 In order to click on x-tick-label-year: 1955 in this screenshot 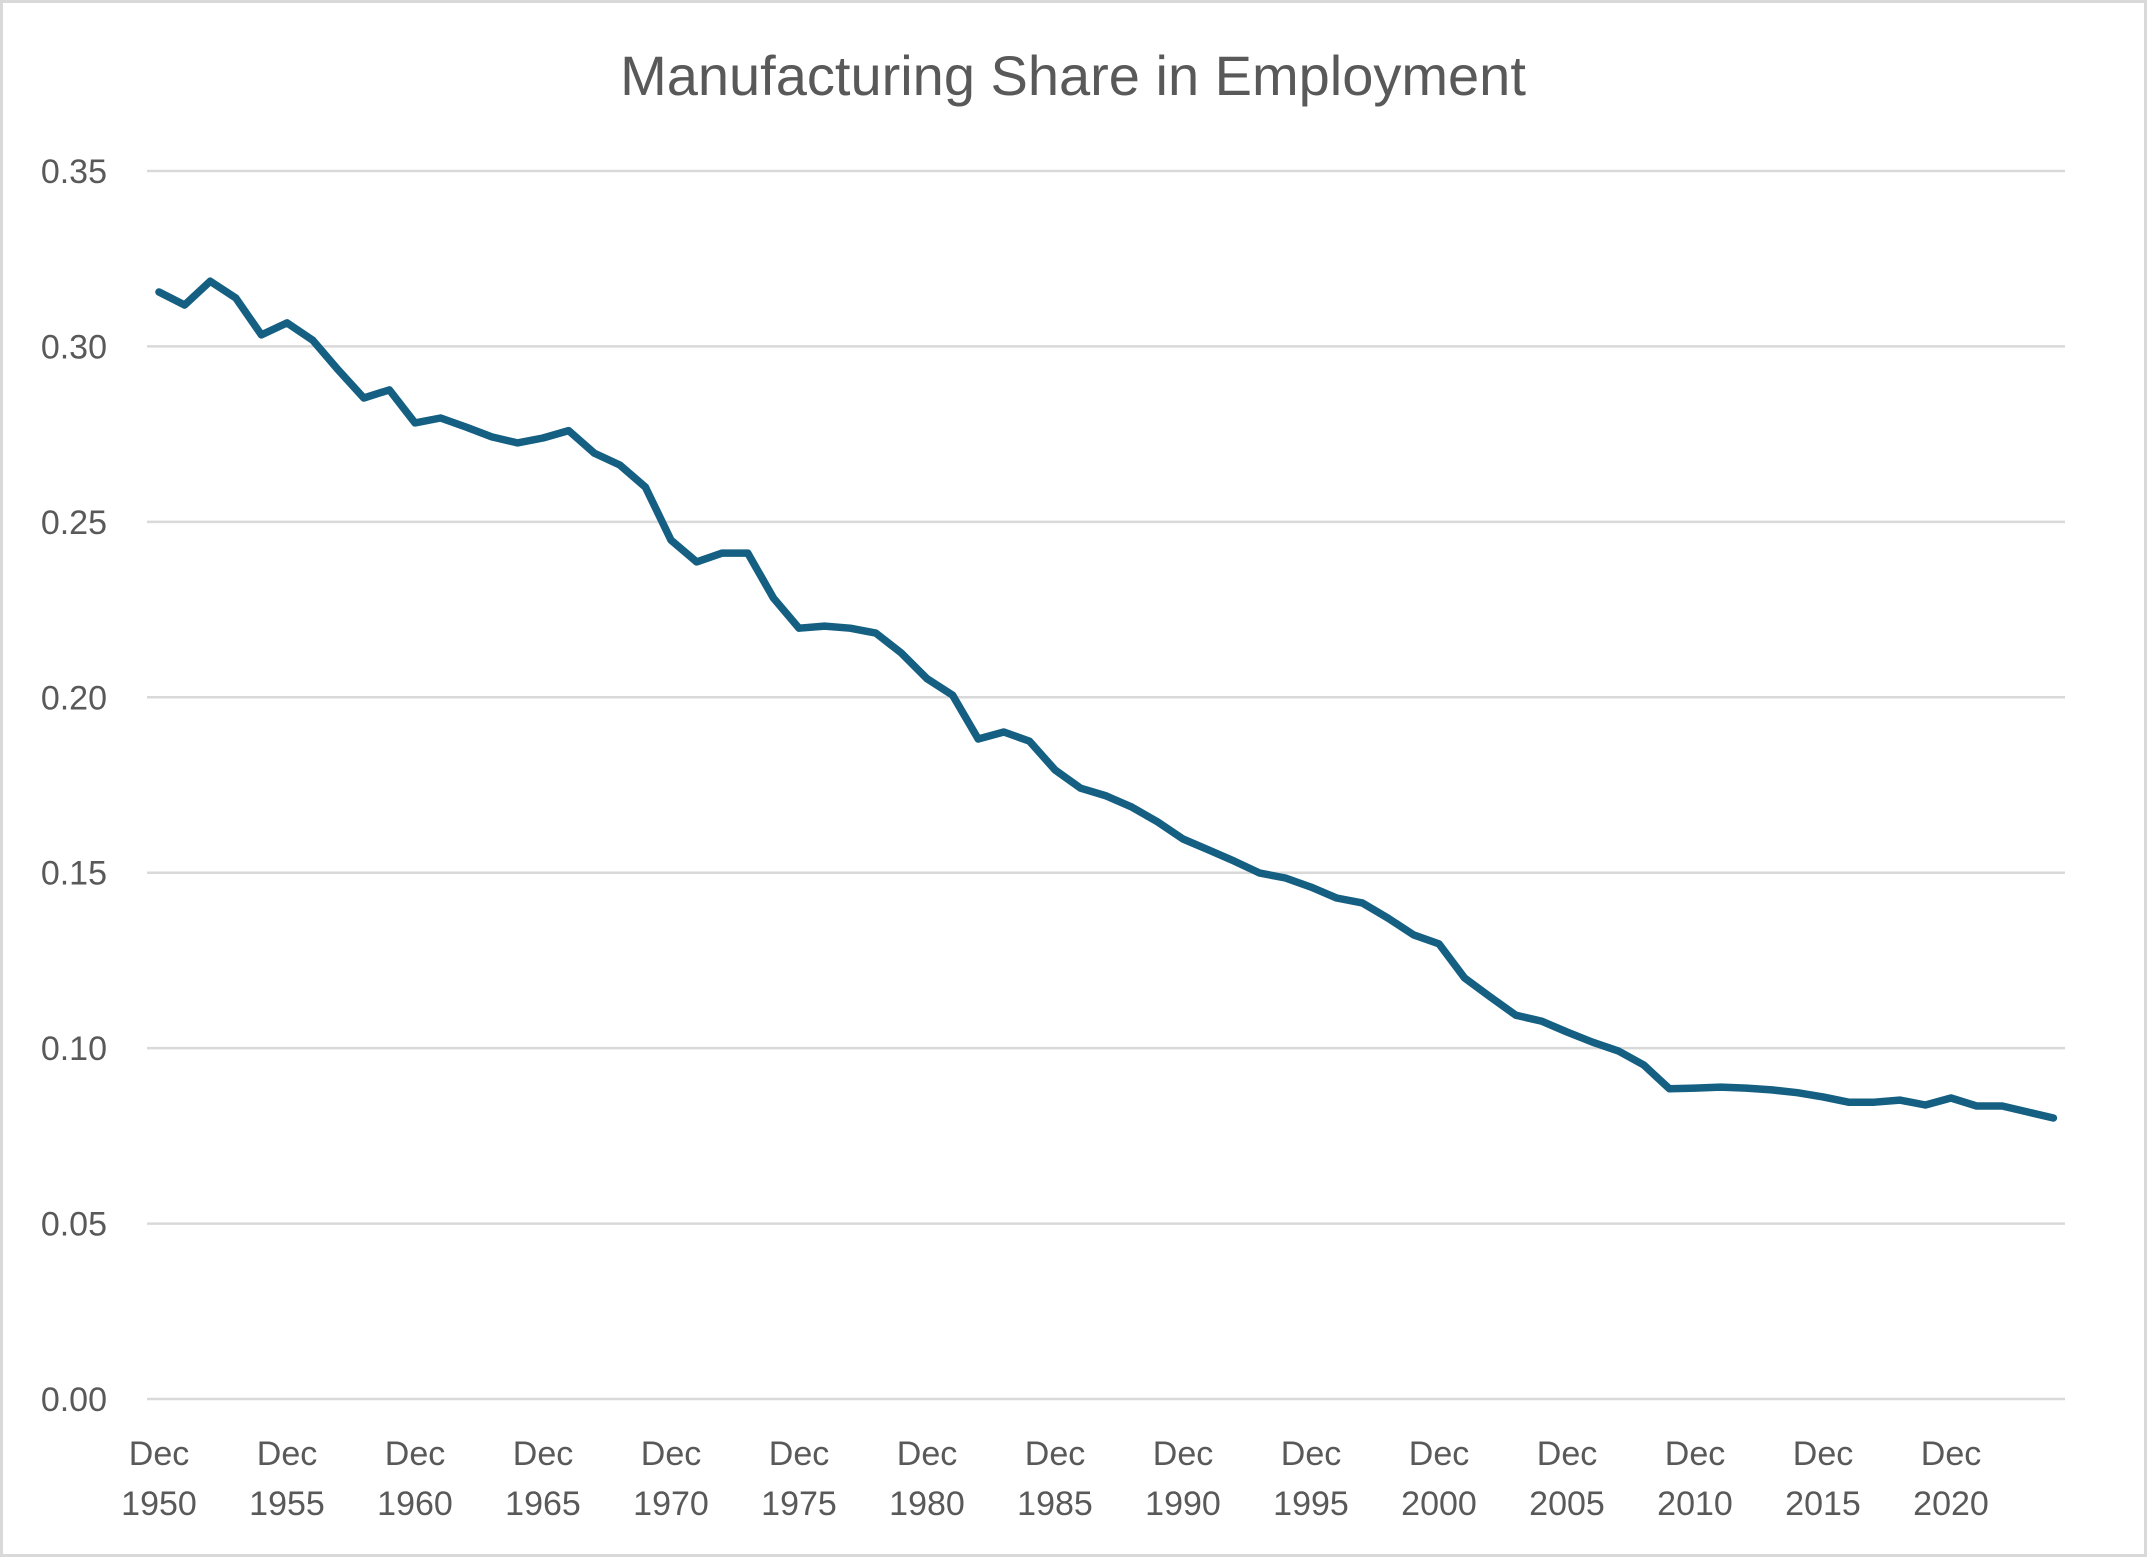, I will do `click(287, 1504)`.